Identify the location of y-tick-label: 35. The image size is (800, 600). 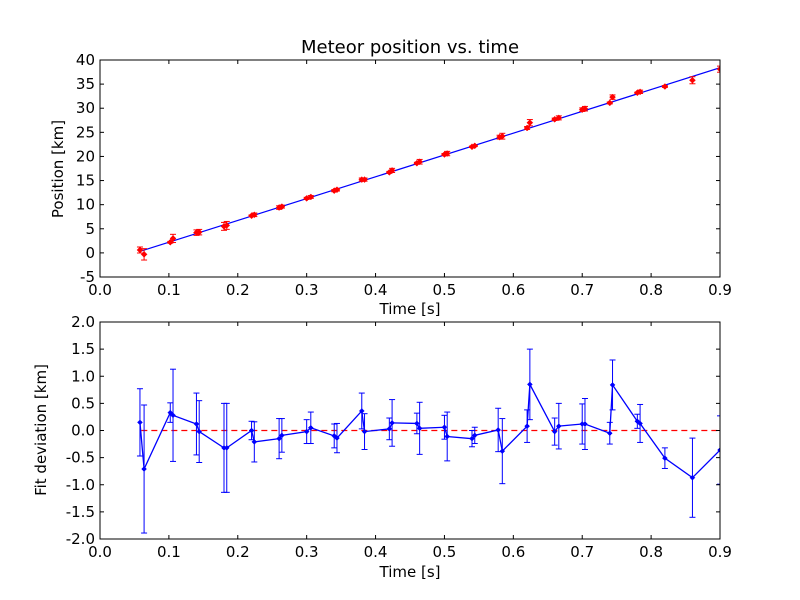
(85, 84).